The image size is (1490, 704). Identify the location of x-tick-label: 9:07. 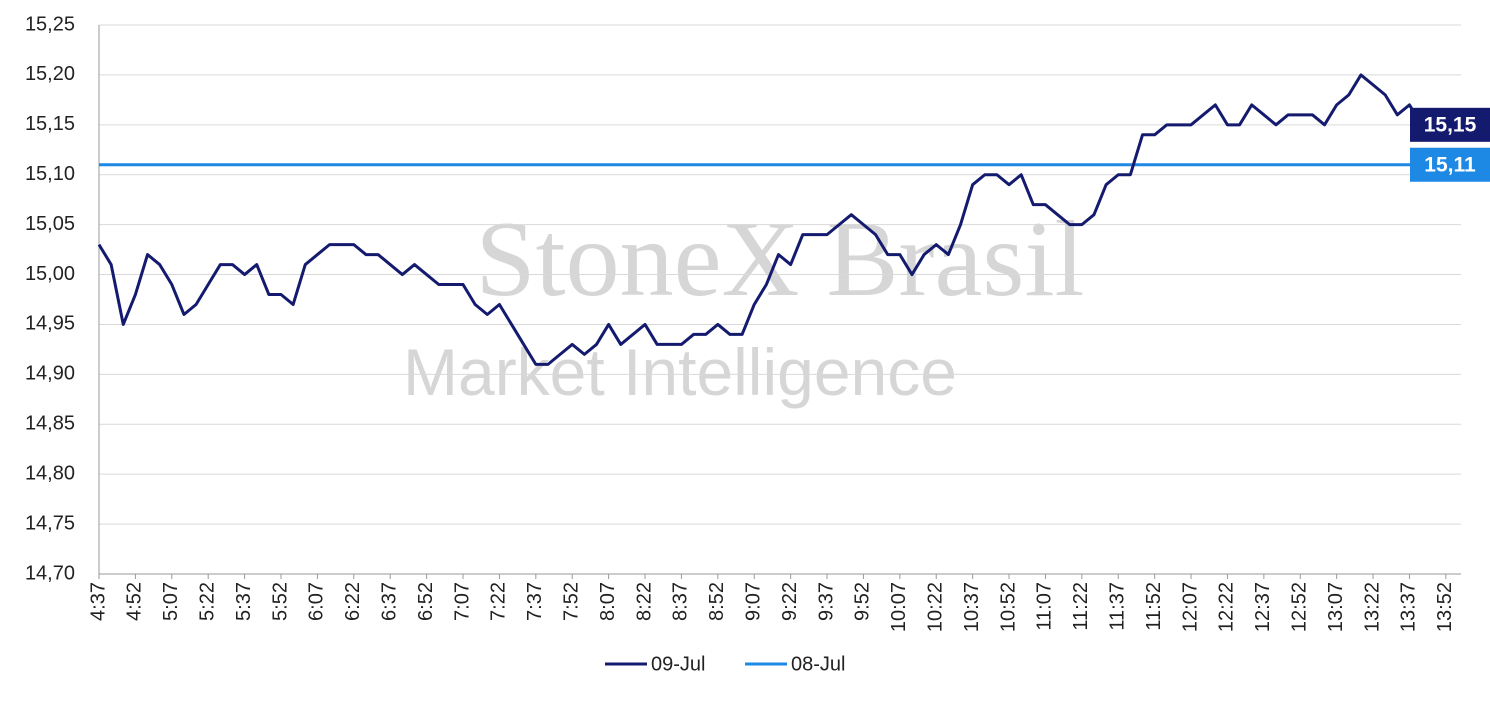
(754, 601).